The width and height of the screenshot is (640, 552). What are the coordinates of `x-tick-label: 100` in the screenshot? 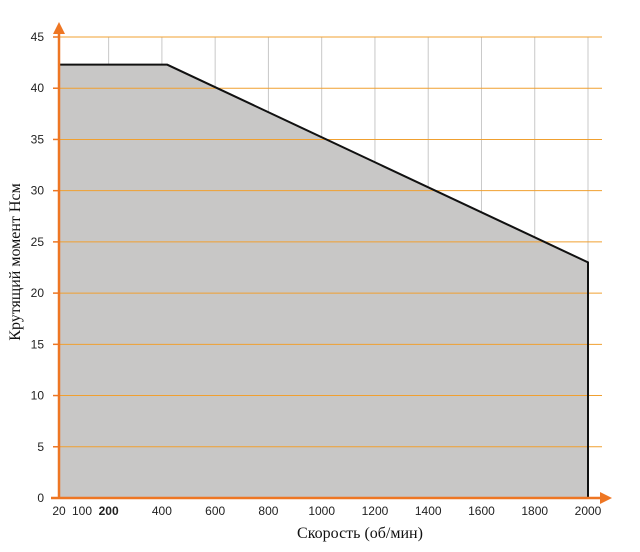 It's located at (82, 511).